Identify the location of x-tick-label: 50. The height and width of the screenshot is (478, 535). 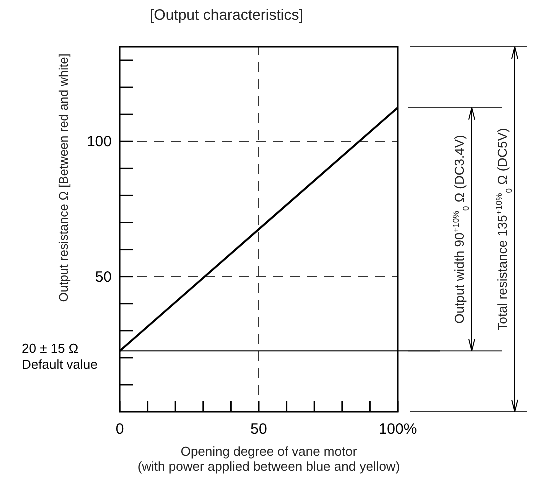
(259, 429).